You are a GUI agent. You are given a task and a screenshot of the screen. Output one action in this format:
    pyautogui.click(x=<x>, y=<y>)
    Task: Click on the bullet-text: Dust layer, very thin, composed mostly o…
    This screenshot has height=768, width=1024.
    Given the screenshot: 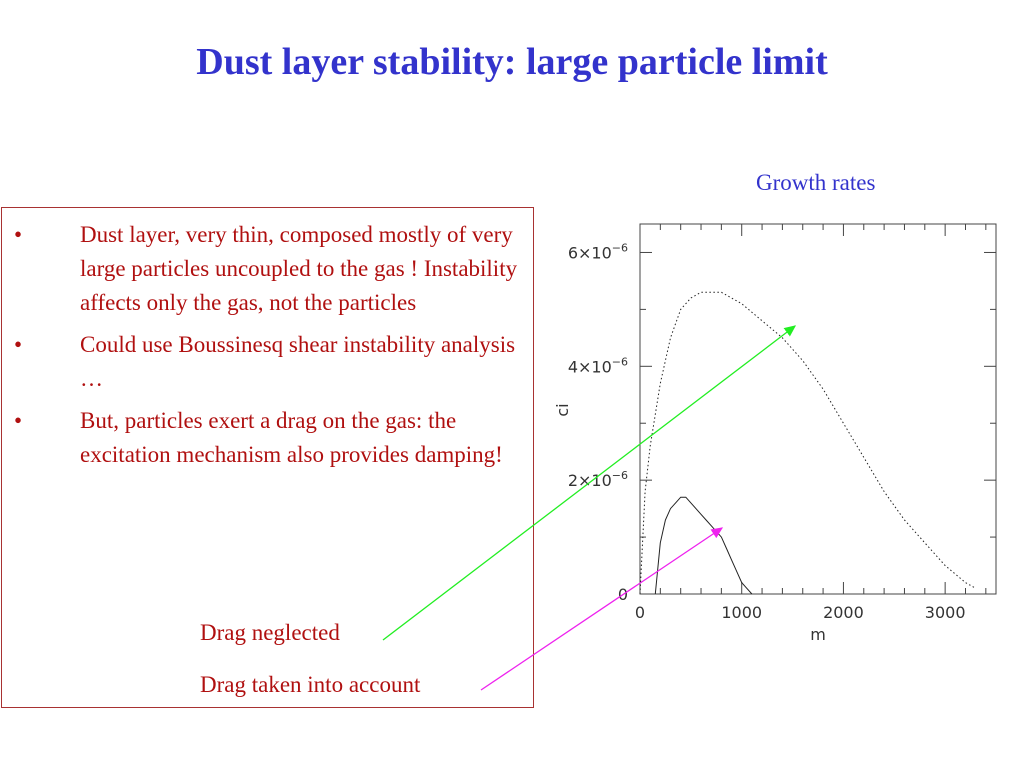 What is the action you would take?
    pyautogui.click(x=299, y=268)
    